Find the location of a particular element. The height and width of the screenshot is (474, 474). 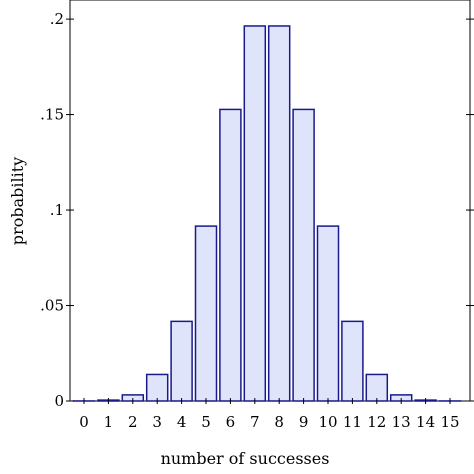

y-tick-label-.1: .1 is located at coordinates (57, 210).